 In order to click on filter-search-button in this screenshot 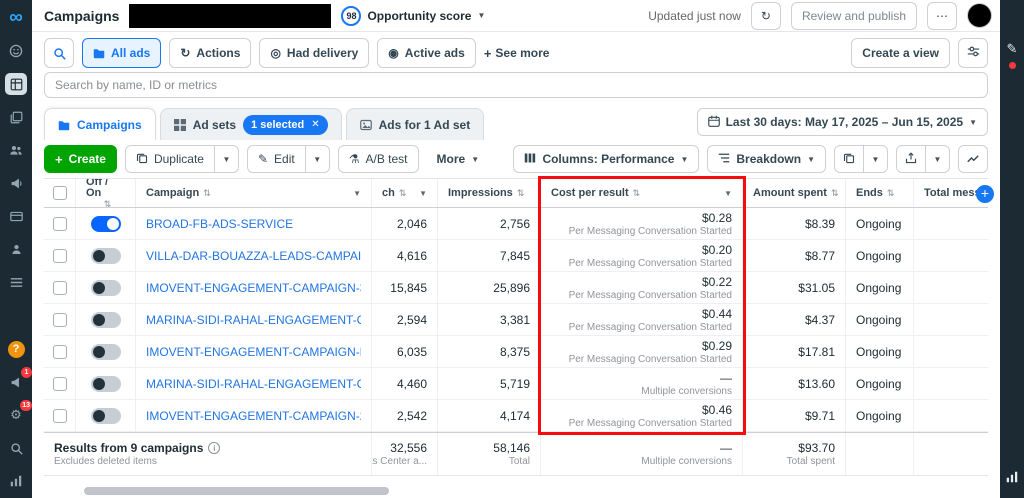, I will do `click(59, 53)`.